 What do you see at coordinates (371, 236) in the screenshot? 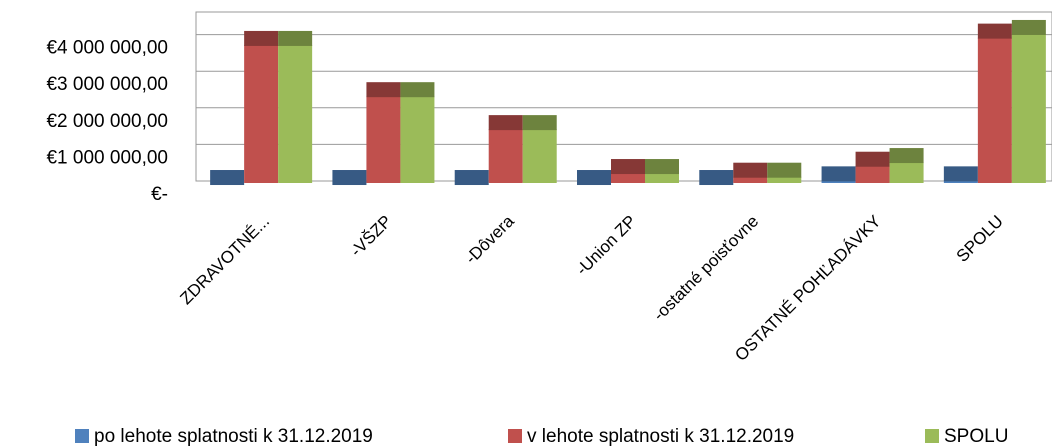
I see `x-tick-label: -VŠZP` at bounding box center [371, 236].